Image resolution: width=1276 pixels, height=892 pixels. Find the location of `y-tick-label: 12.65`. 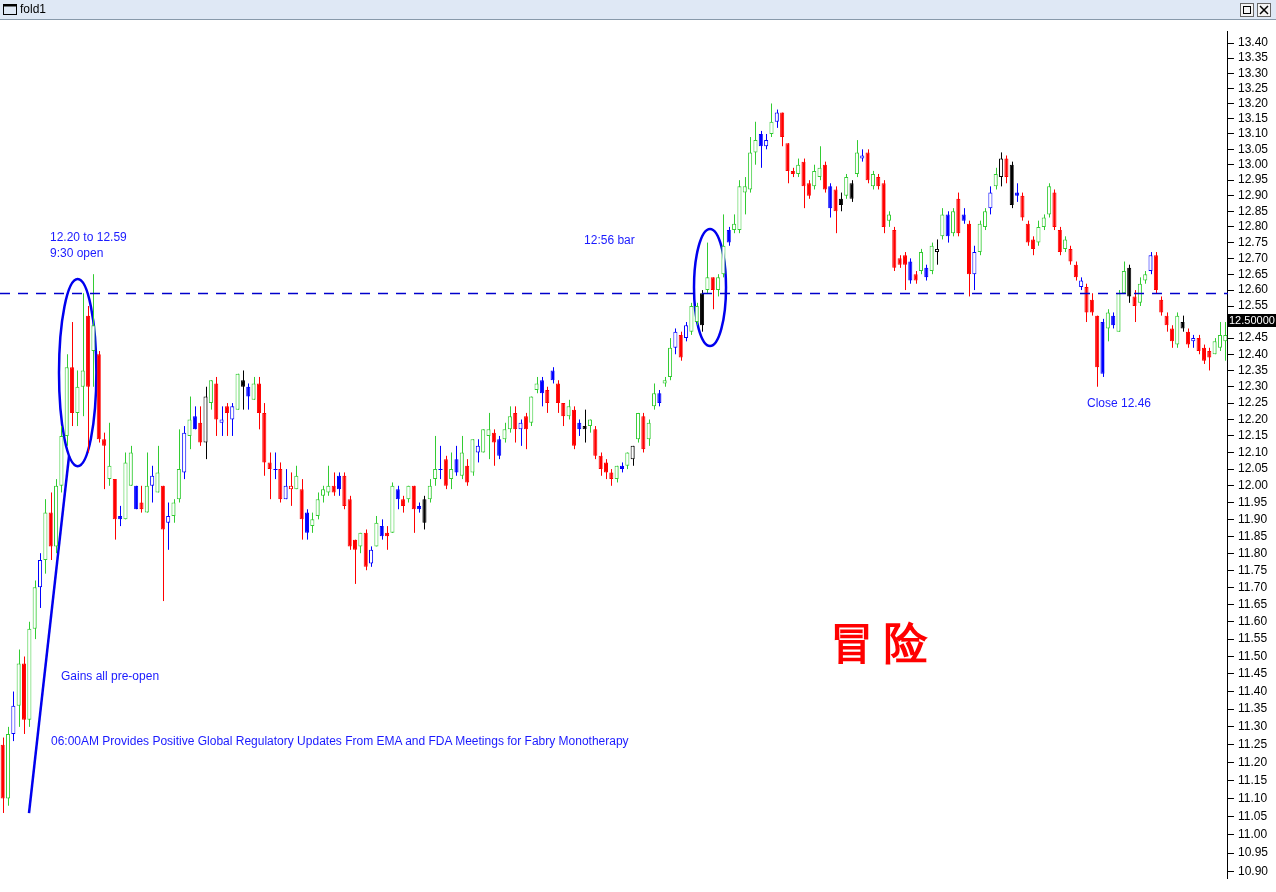

y-tick-label: 12.65 is located at coordinates (1253, 273).